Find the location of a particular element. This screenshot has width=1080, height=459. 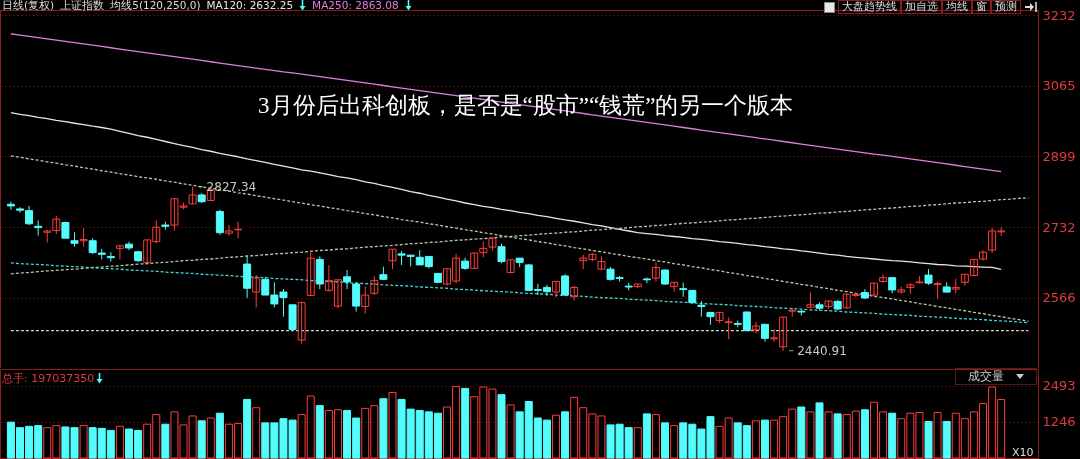

annotation: 2440.91 is located at coordinates (822, 350).